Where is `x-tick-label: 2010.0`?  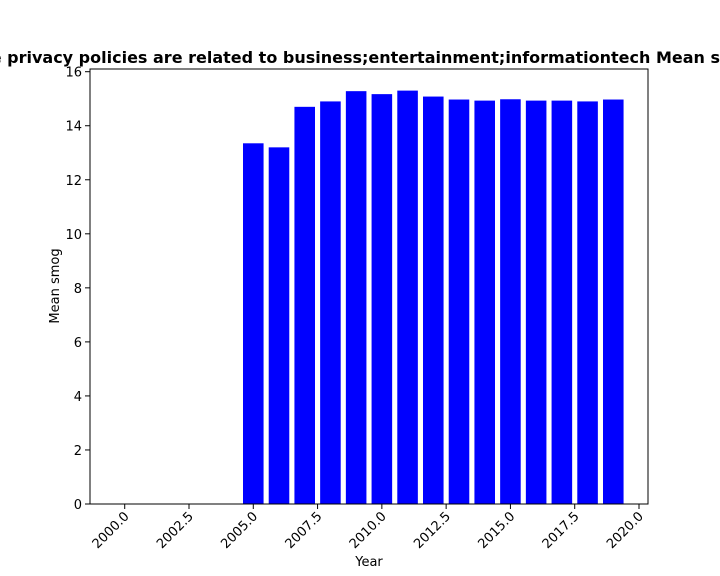
x-tick-label: 2010.0 is located at coordinates (368, 530).